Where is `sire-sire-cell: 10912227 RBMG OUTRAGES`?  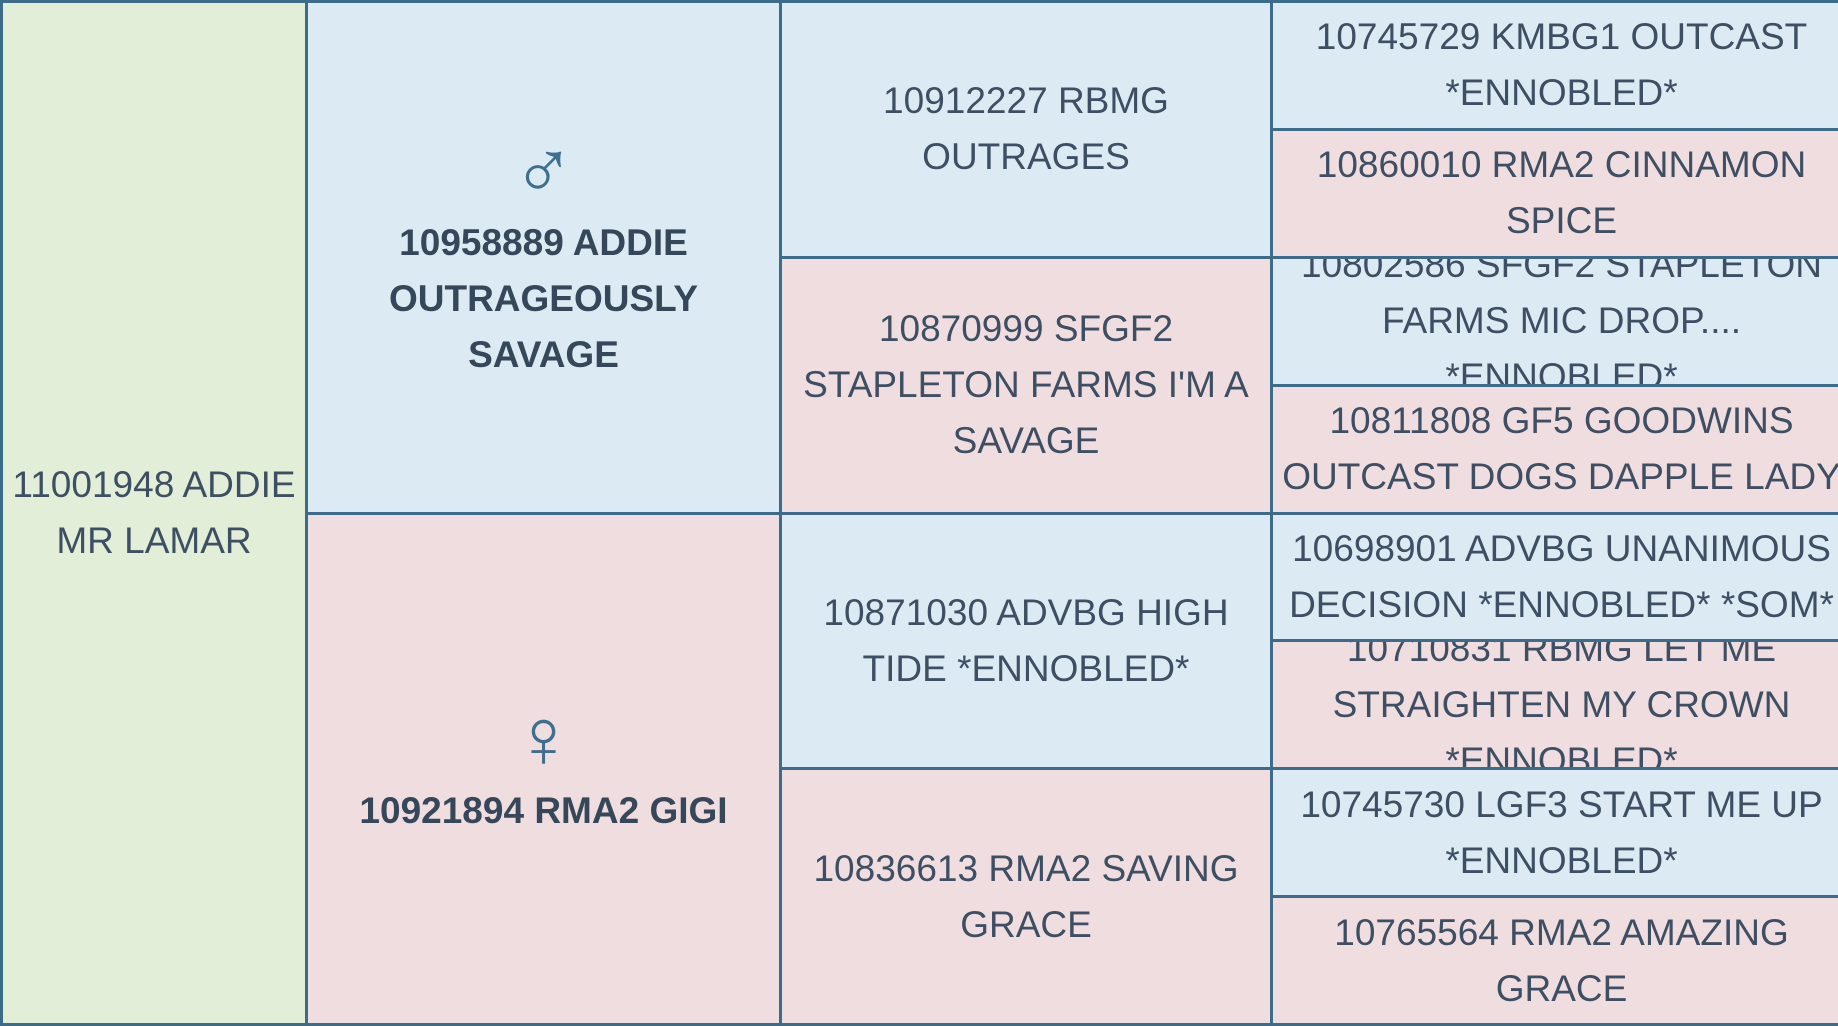
sire-sire-cell: 10912227 RBMG OUTRAGES is located at coordinates (1026, 129).